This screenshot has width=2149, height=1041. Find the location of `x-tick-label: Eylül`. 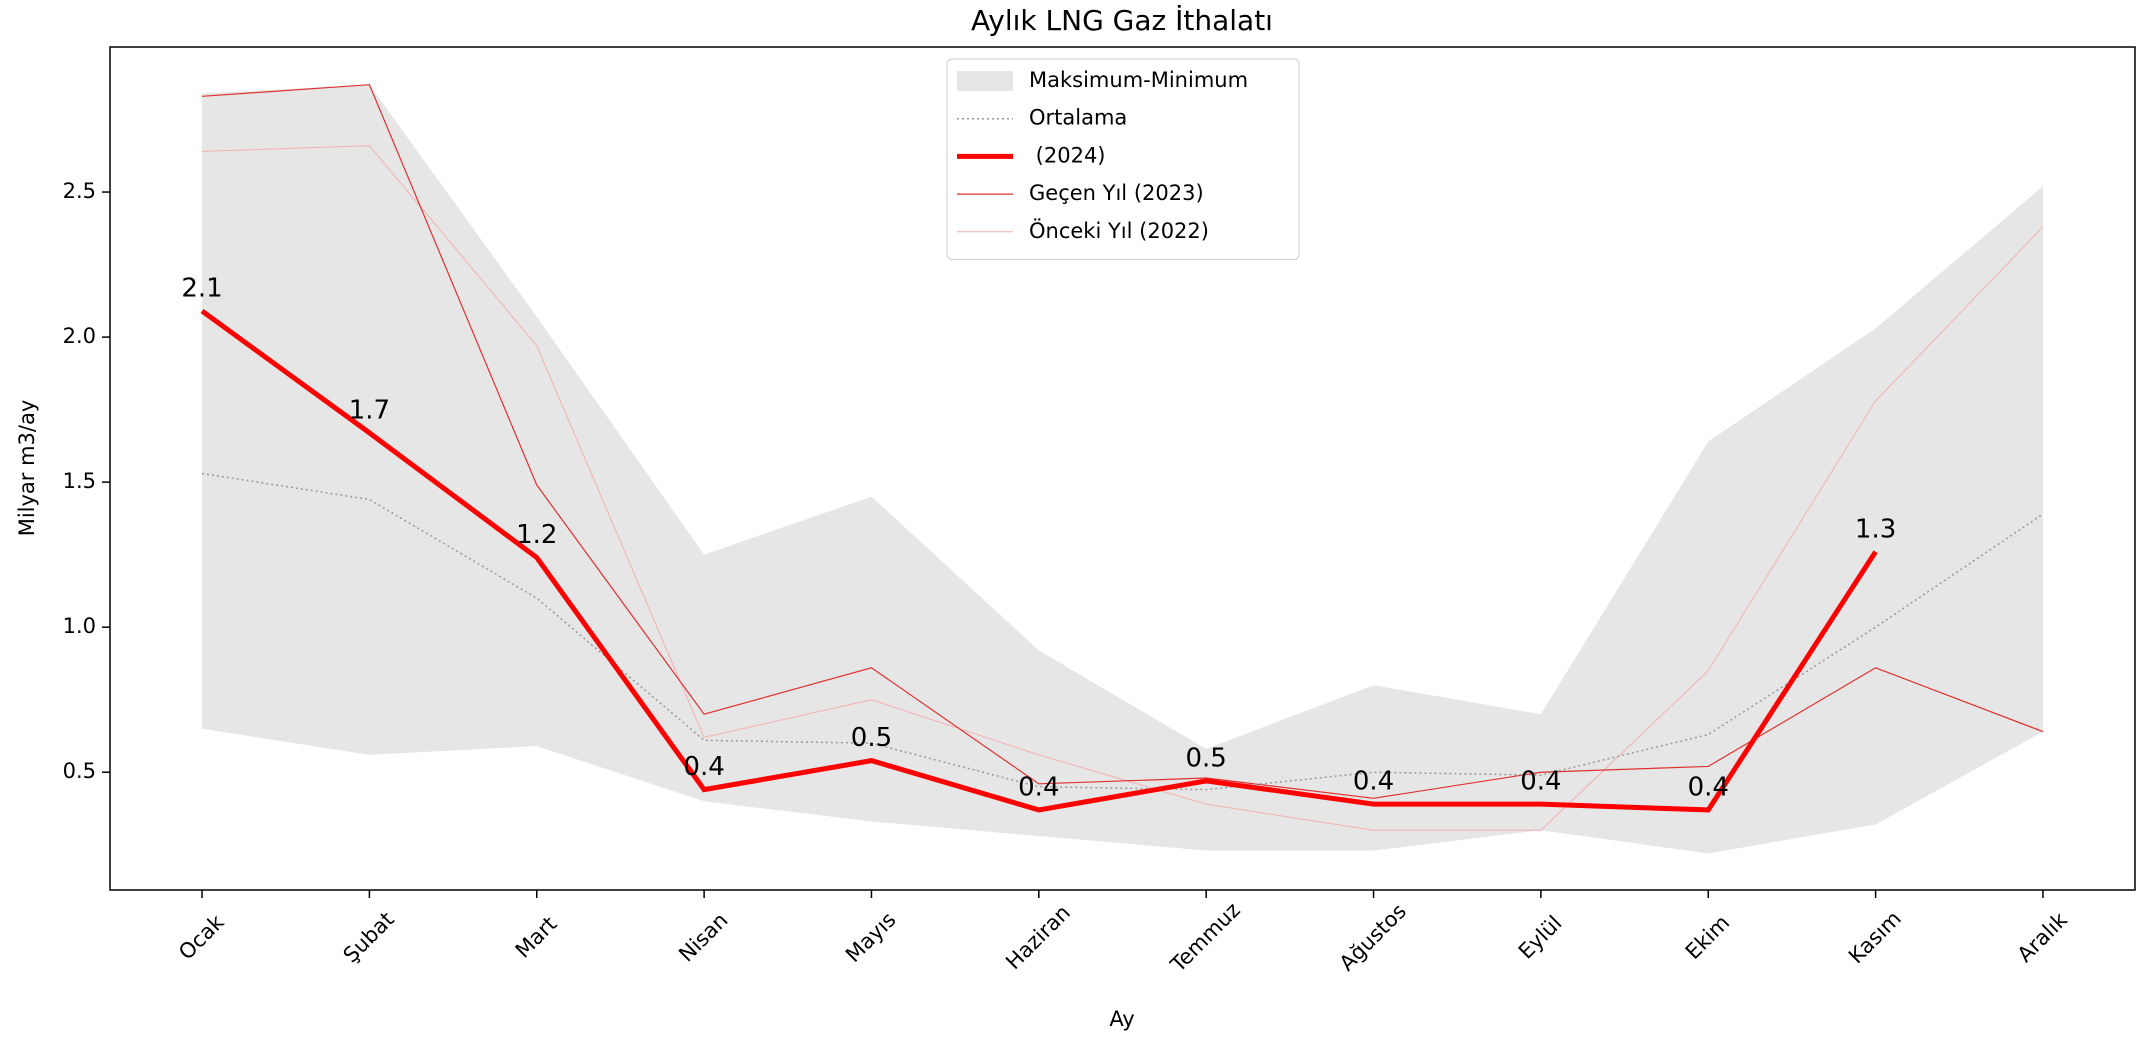

x-tick-label: Eylül is located at coordinates (1540, 937).